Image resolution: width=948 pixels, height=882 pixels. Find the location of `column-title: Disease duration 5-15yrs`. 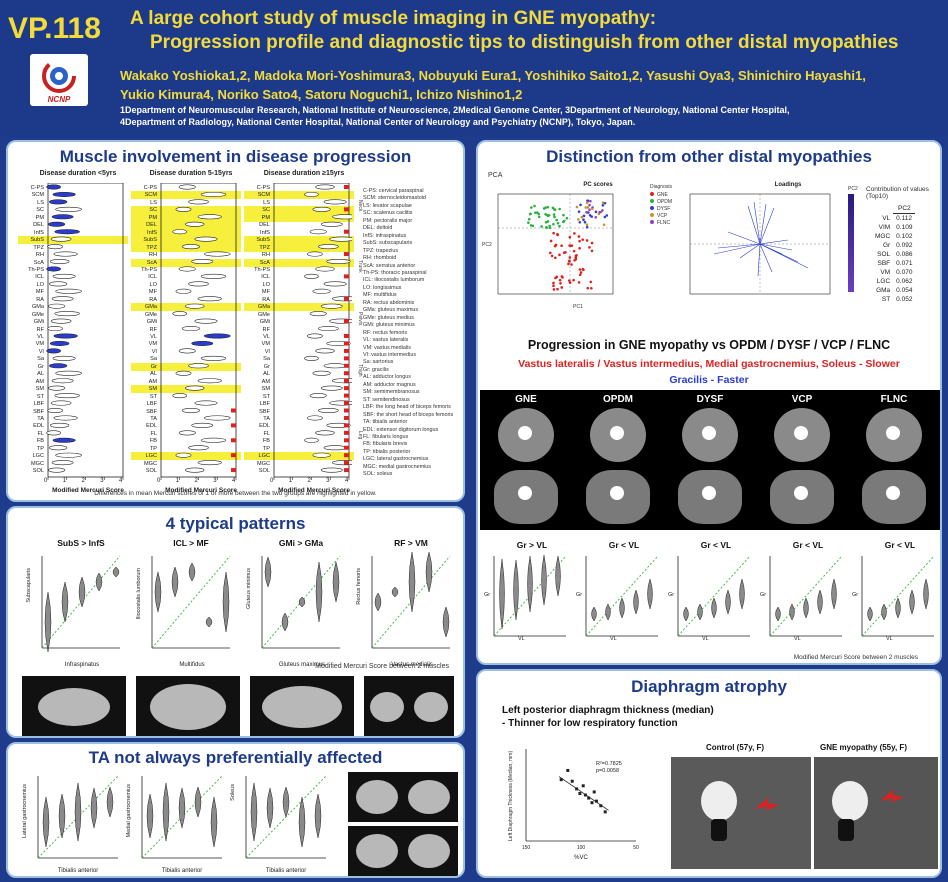

column-title: Disease duration 5-15yrs is located at coordinates (191, 173).